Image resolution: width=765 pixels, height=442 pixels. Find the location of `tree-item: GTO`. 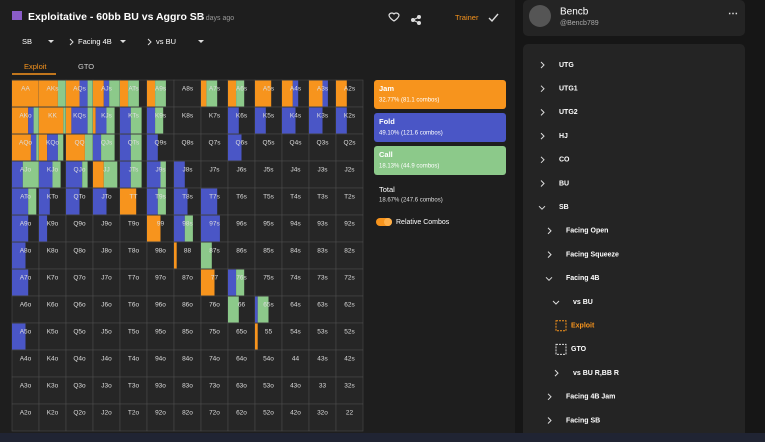

tree-item: GTO is located at coordinates (579, 349).